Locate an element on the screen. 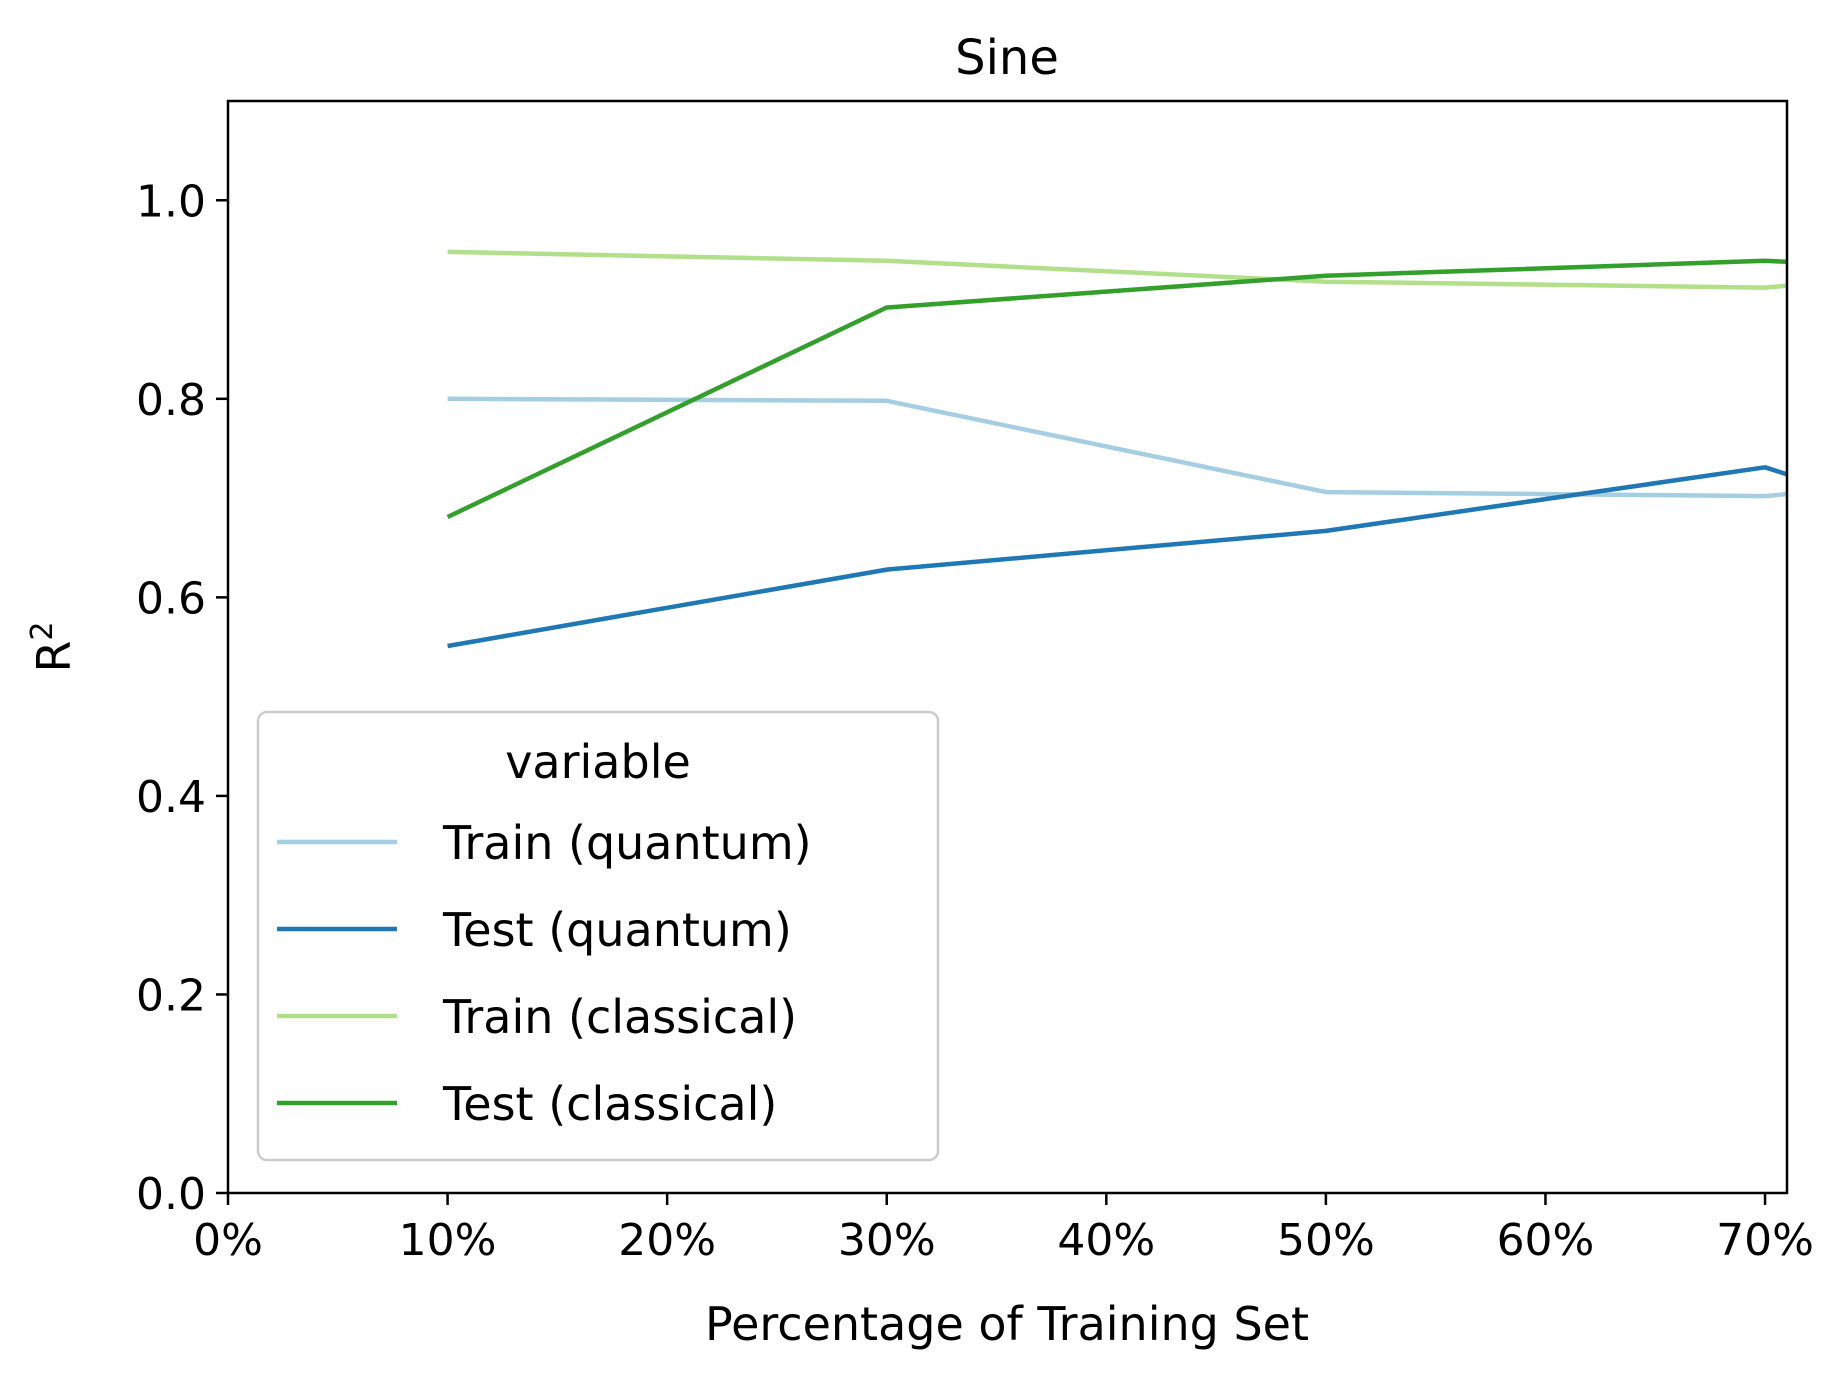 Image resolution: width=1844 pixels, height=1373 pixels. x-tick-label: 20% is located at coordinates (667, 1240).